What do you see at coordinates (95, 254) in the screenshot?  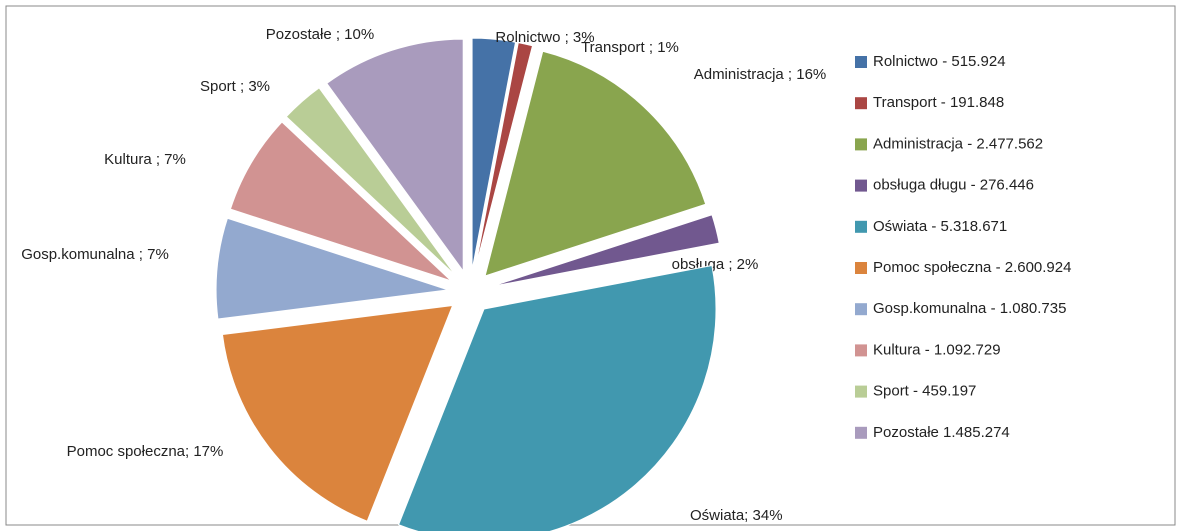 I see `data-label: Gosp.komunalna ; 7%` at bounding box center [95, 254].